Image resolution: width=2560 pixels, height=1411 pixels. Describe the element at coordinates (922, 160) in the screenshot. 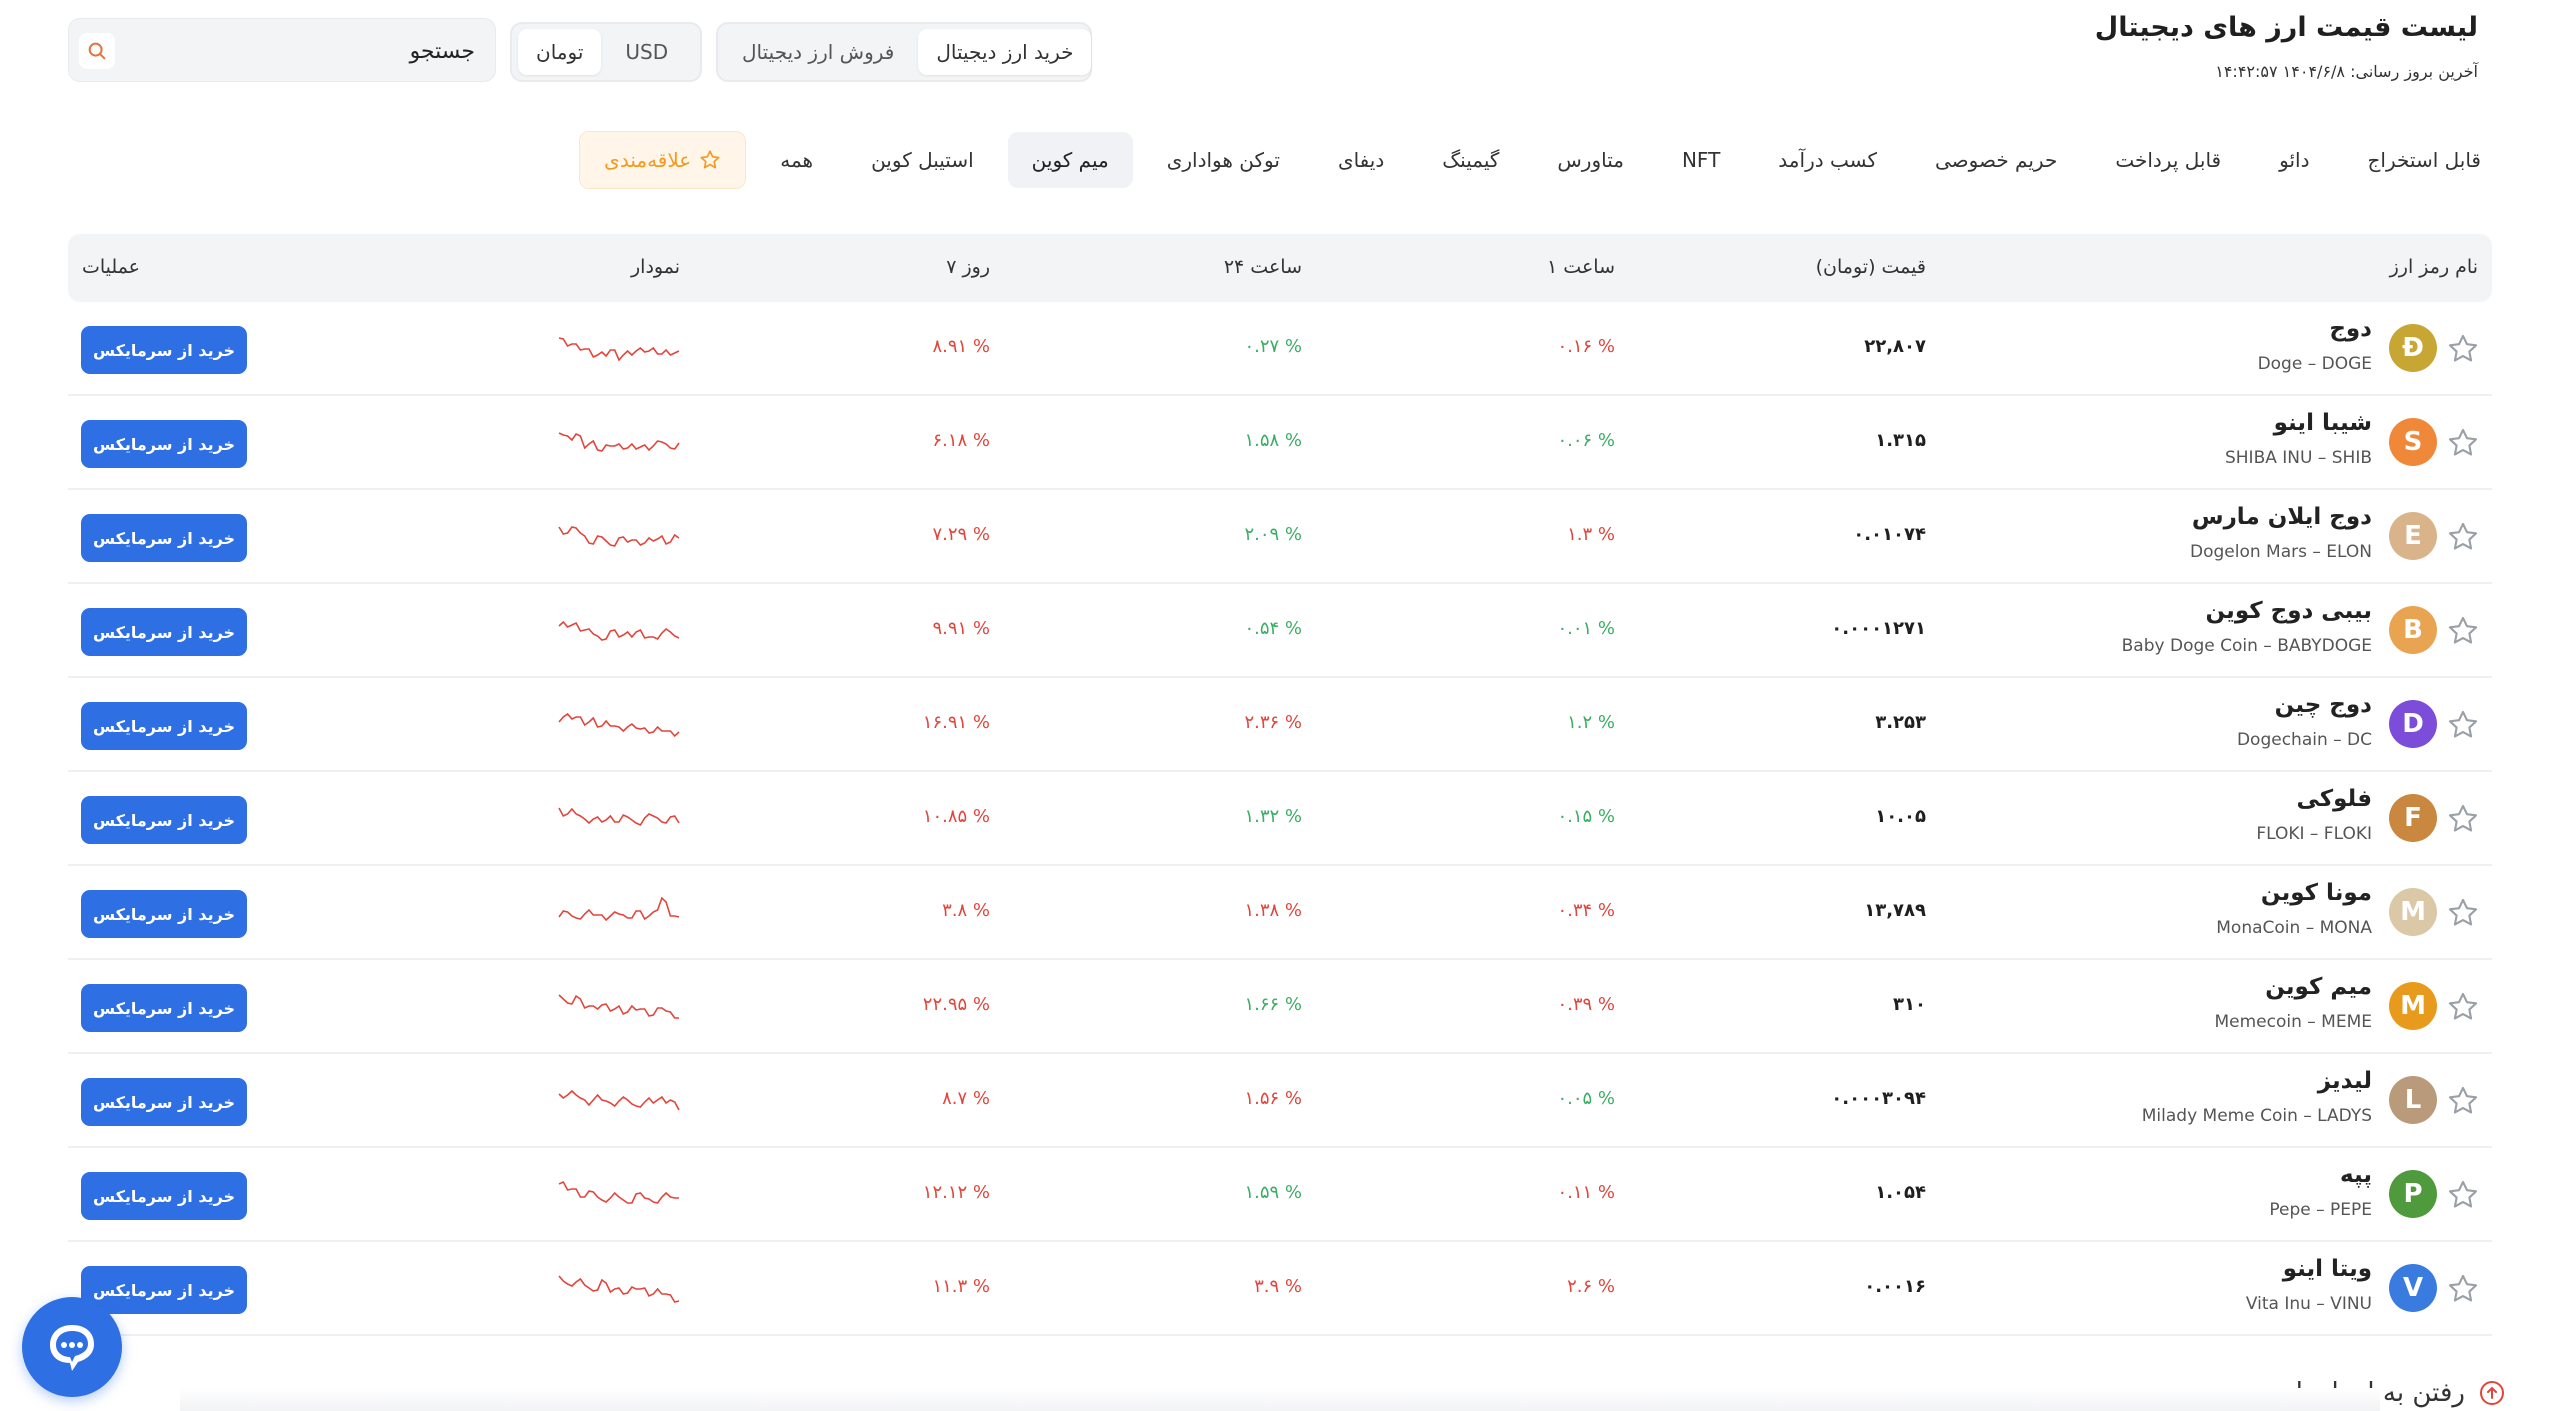

I see `tab-2: استیبل کوین` at that location.